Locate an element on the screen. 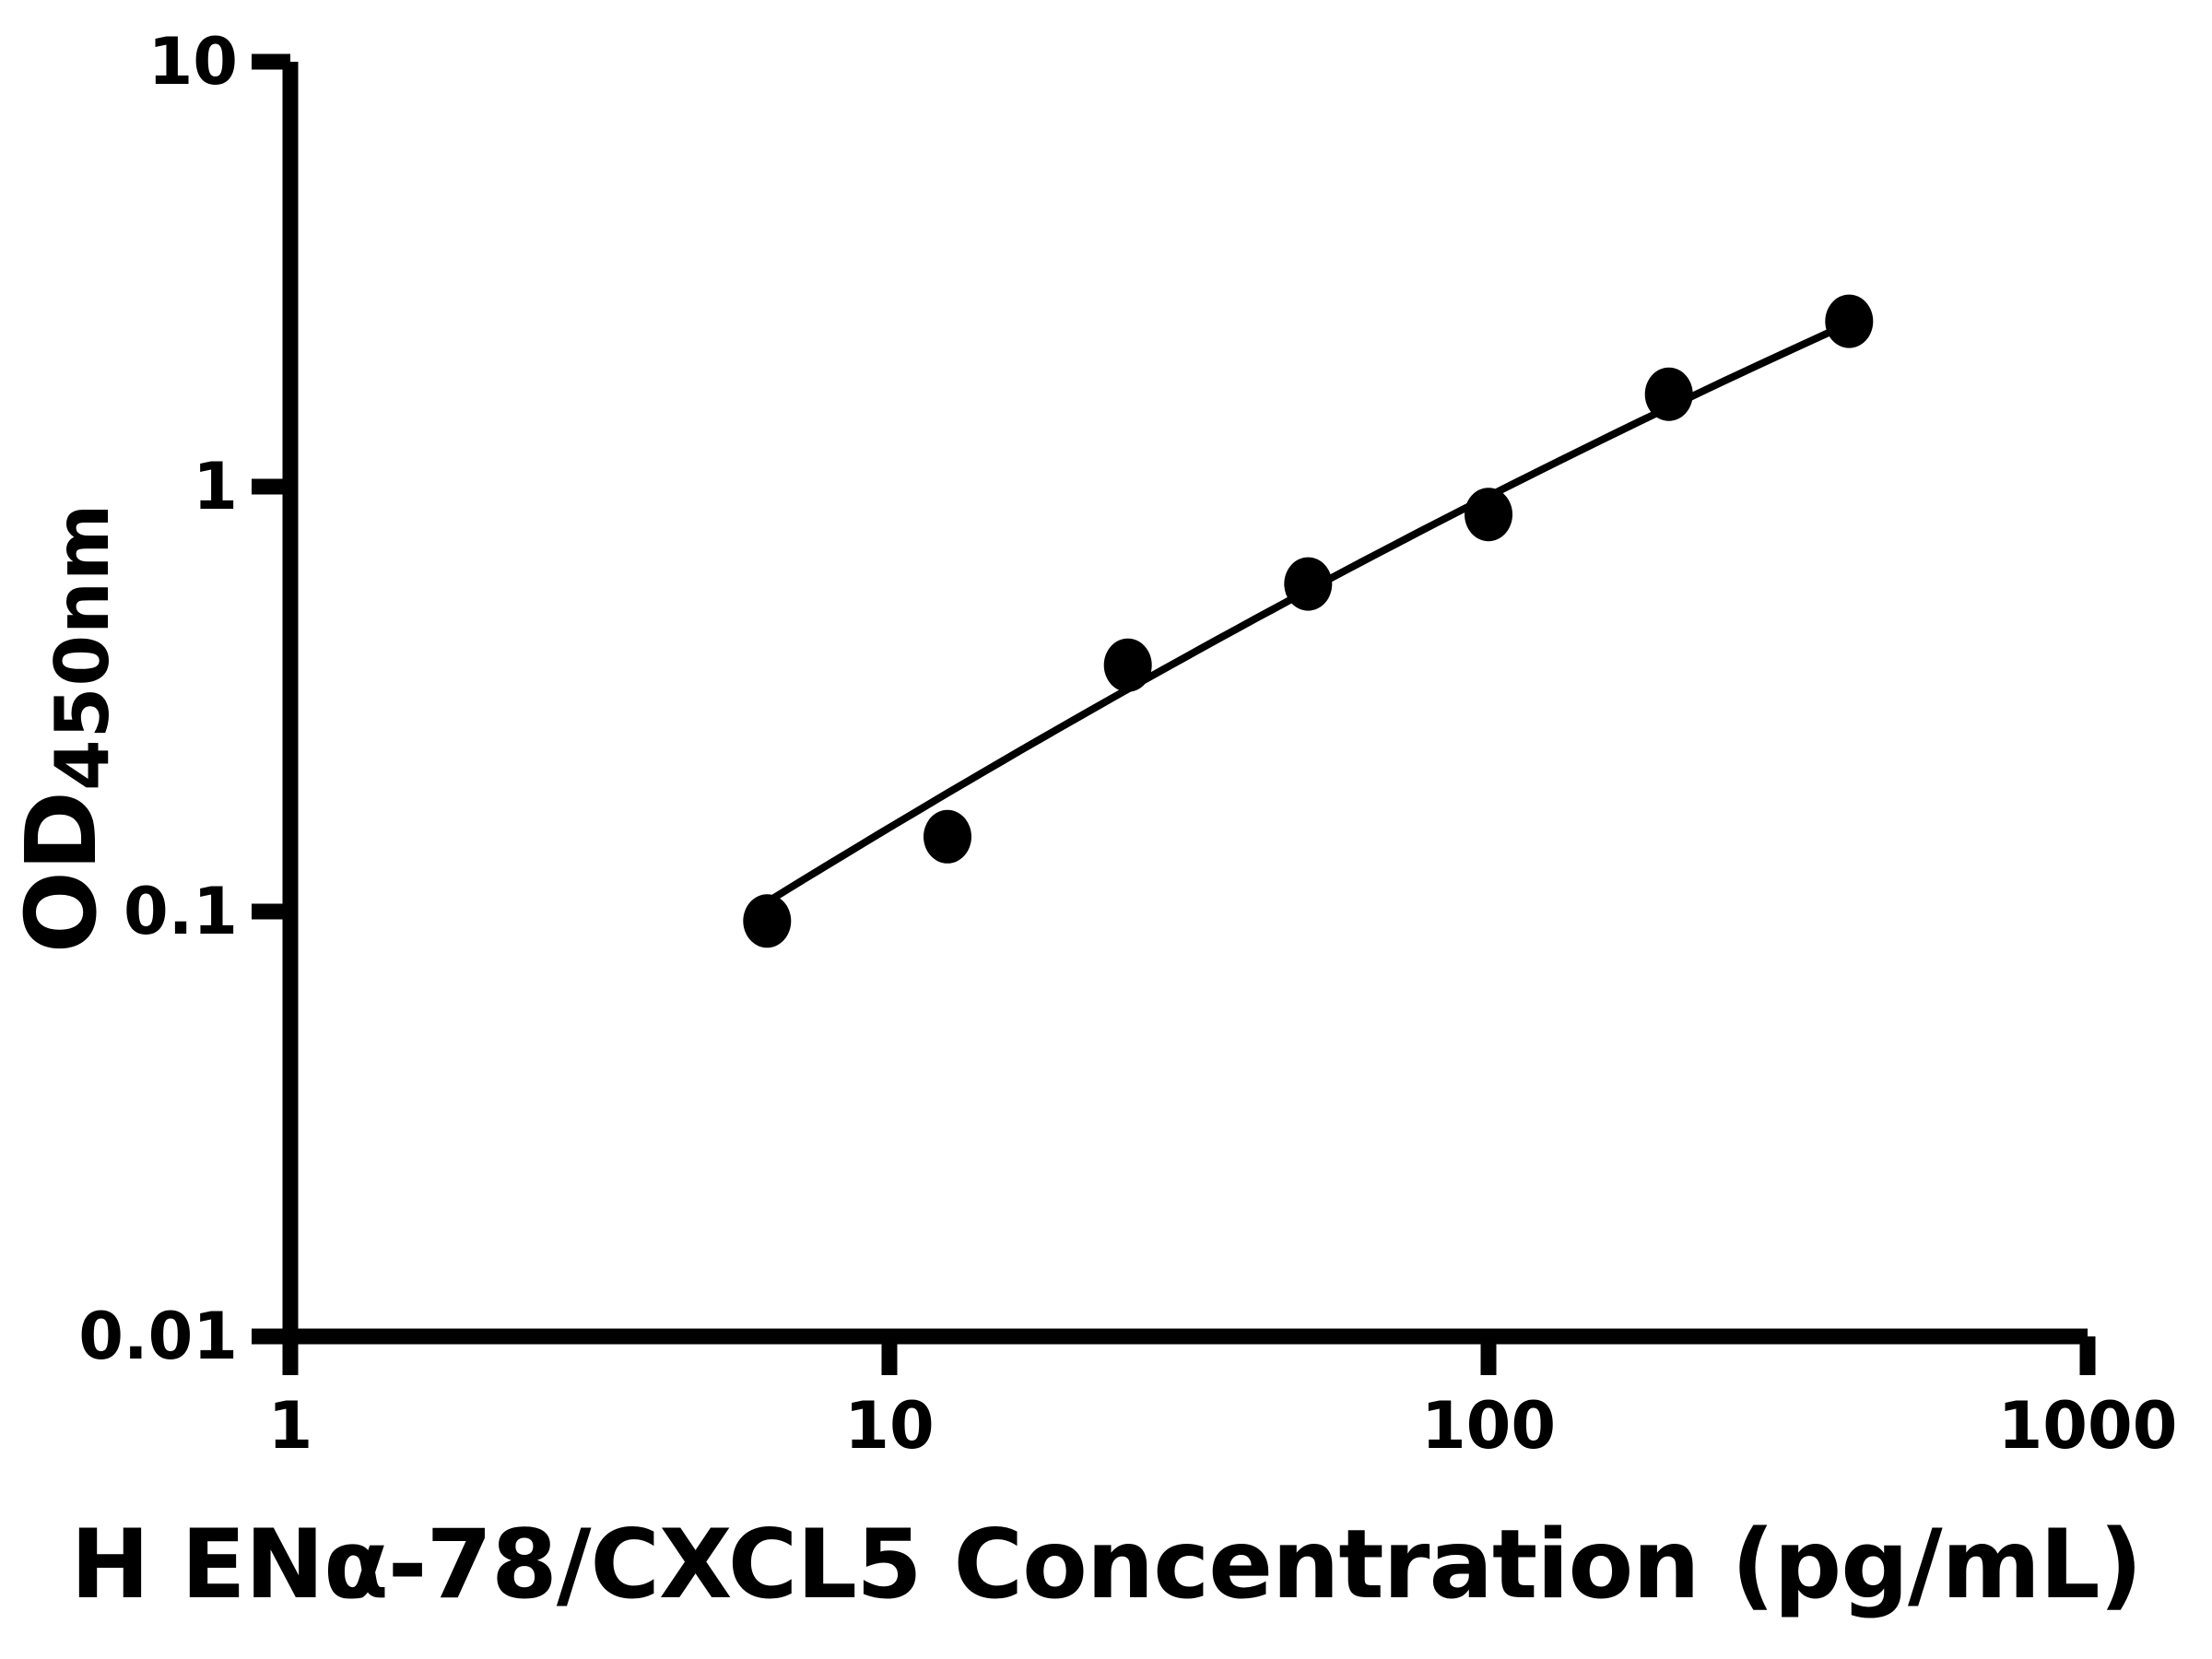 Image resolution: width=2212 pixels, height=1659 pixels. y-axis-title-main: OD is located at coordinates (62, 872).